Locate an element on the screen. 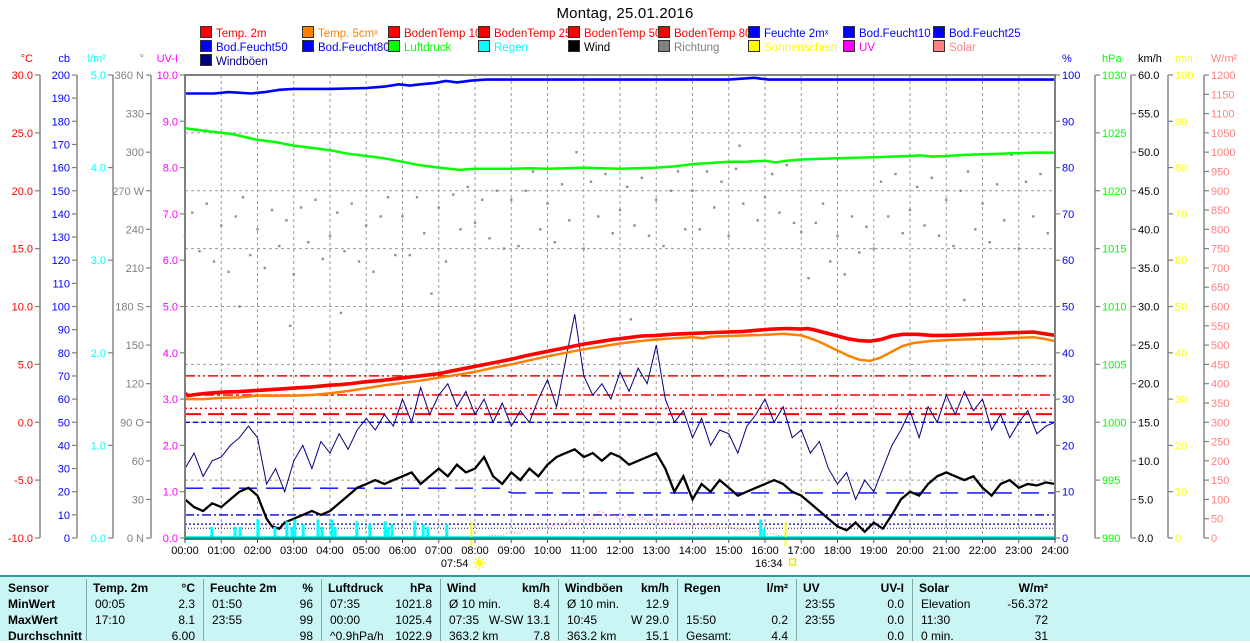  svg-text: 1150 is located at coordinates (1223, 95).